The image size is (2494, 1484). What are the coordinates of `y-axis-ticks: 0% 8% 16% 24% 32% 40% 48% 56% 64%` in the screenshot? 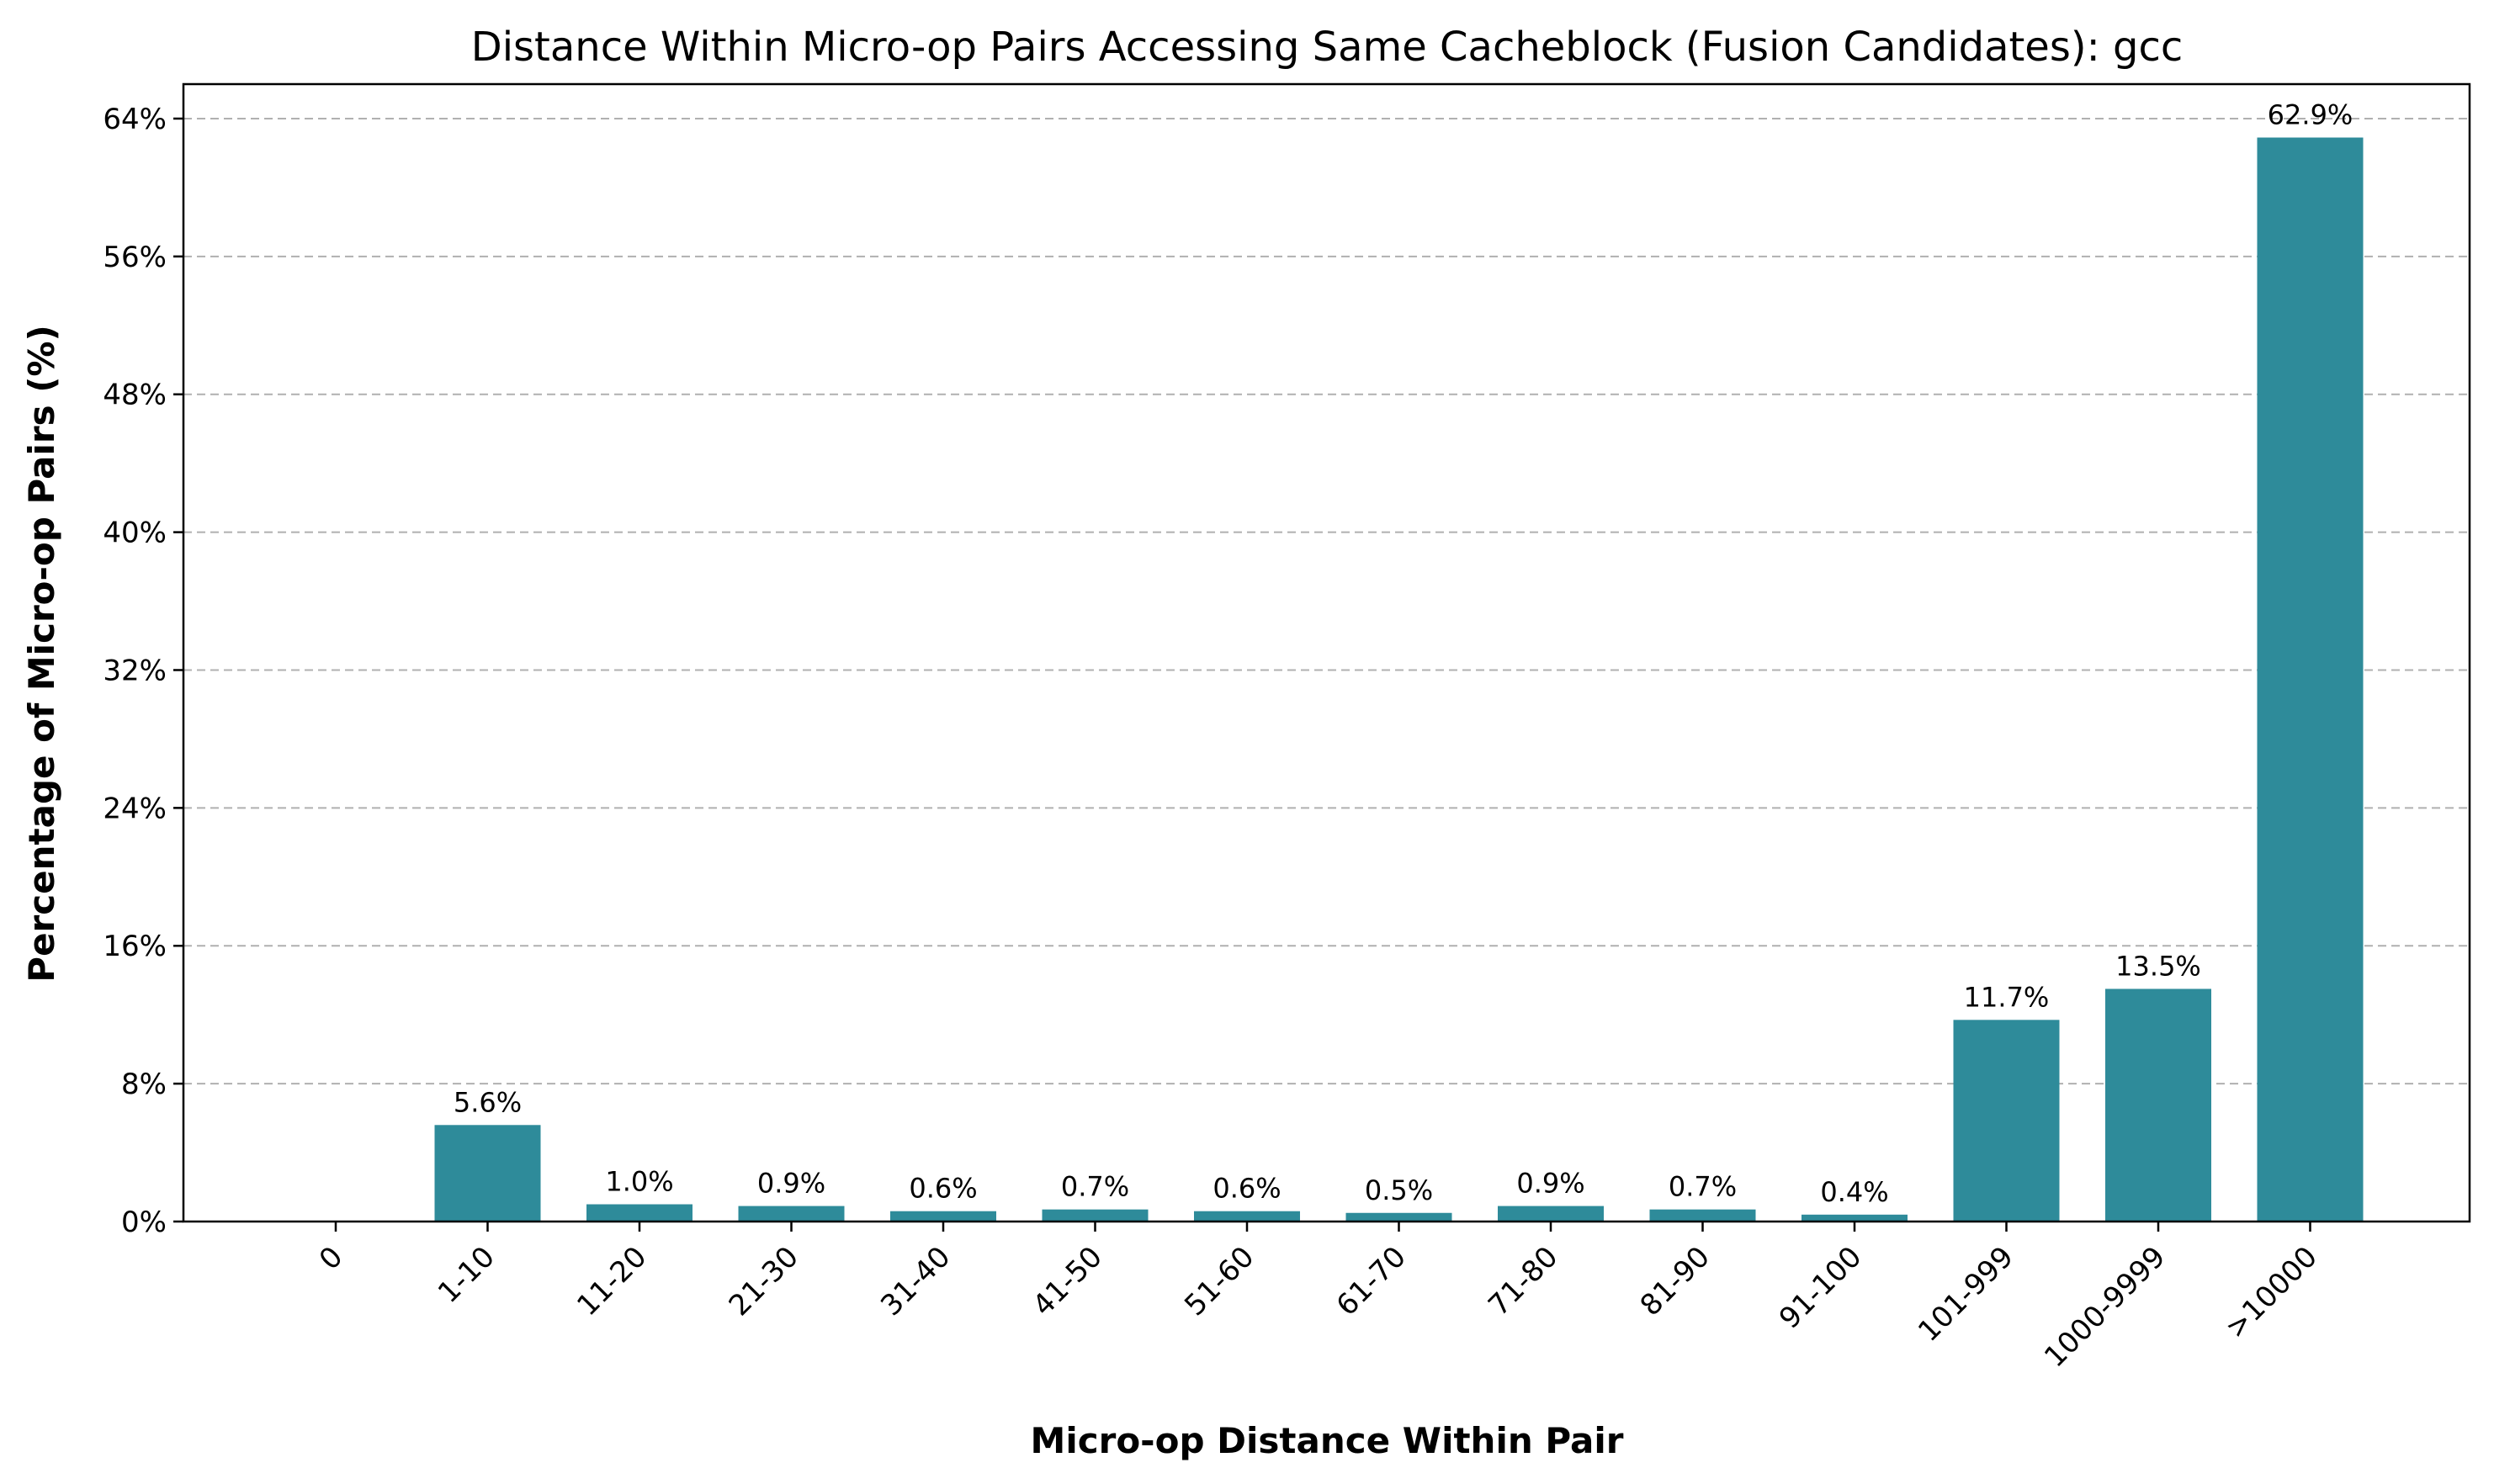 It's located at (143, 671).